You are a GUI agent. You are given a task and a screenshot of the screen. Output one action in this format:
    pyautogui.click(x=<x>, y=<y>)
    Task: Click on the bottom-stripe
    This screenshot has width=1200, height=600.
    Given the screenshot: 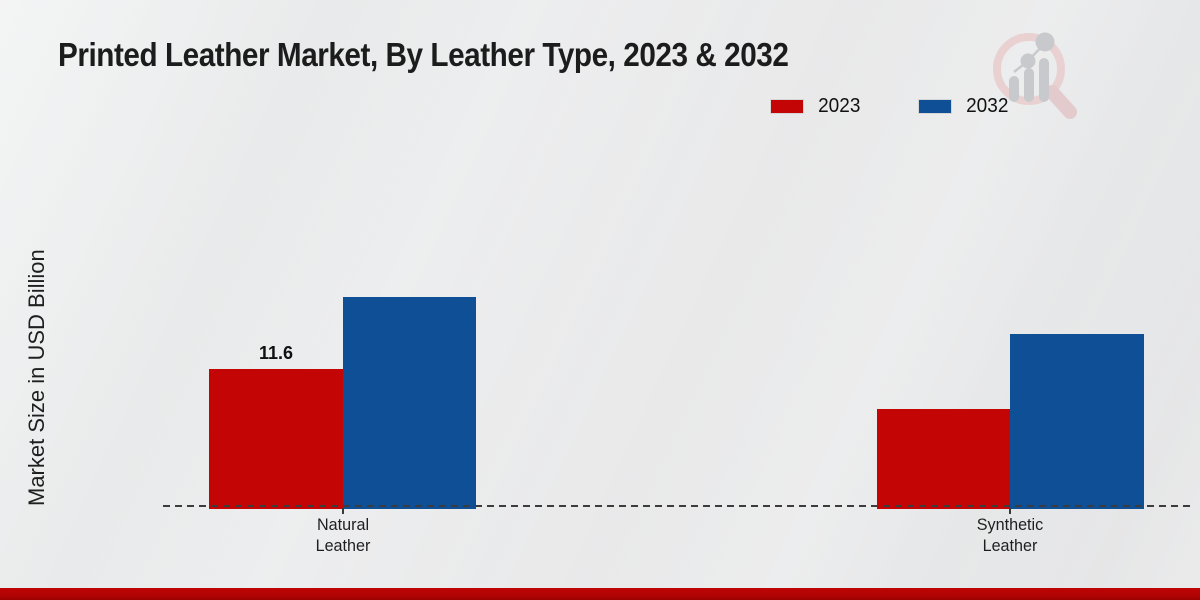 What is the action you would take?
    pyautogui.click(x=600, y=594)
    